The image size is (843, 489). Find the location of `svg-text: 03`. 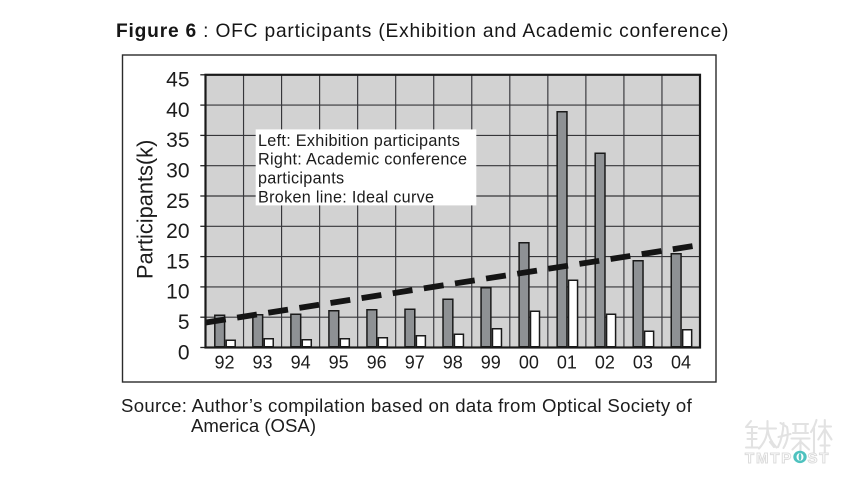

svg-text: 03 is located at coordinates (643, 363).